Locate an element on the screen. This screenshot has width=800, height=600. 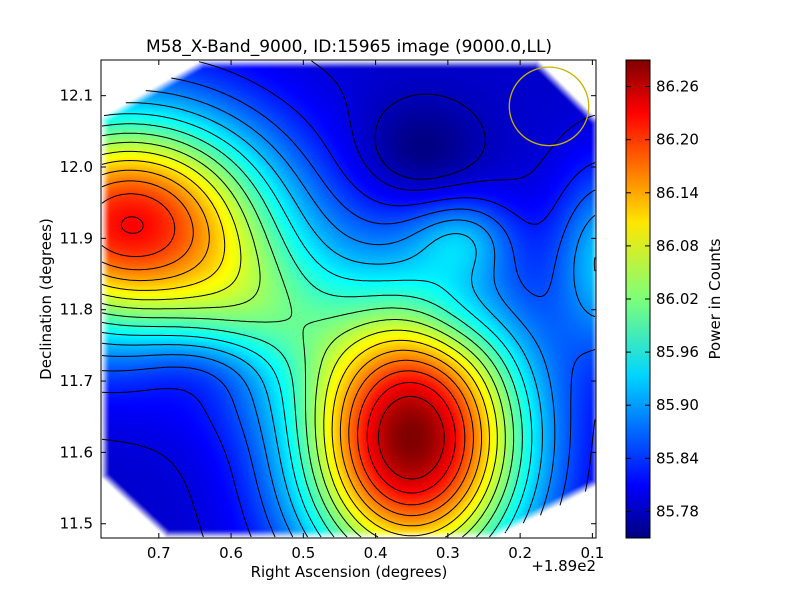
y-axis-label: Declination (degrees) is located at coordinates (46, 299).